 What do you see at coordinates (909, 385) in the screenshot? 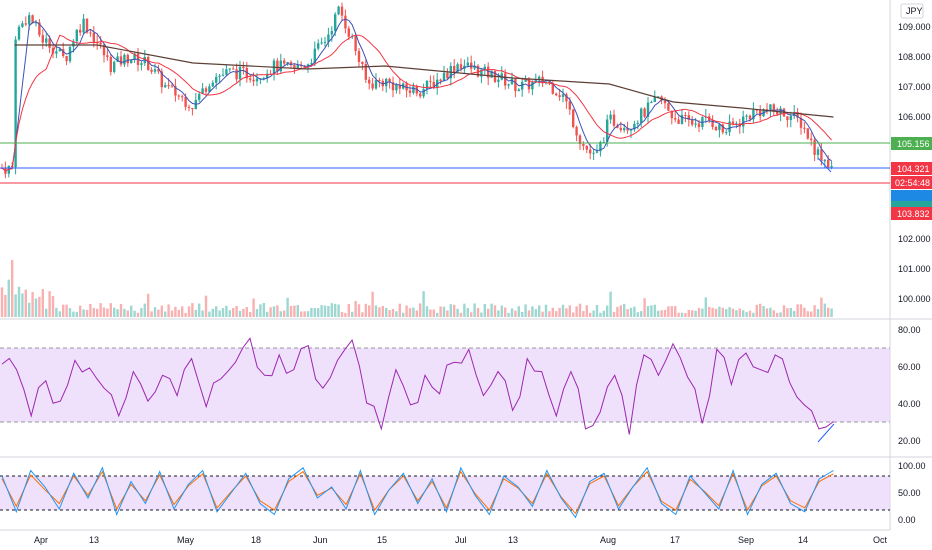
I see `rsi-axis: 80.00 60.00 40.00 20.00` at bounding box center [909, 385].